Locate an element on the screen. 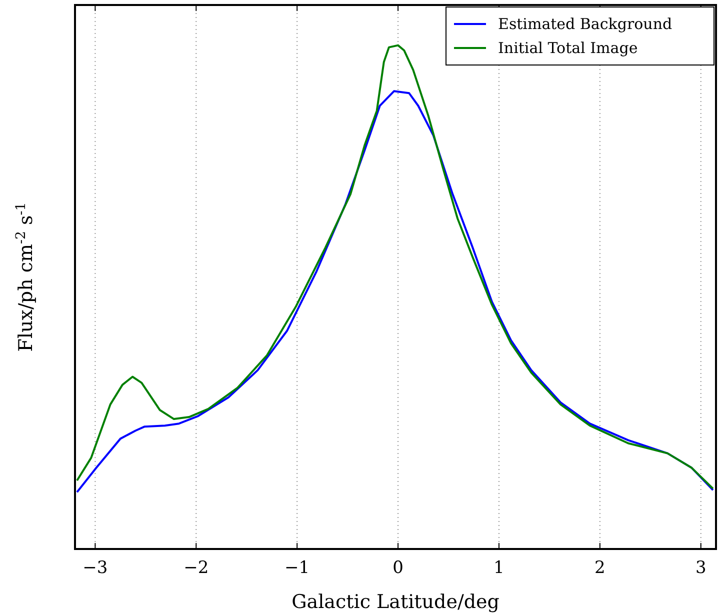  legend-label: Initial Total Image is located at coordinates (568, 48).